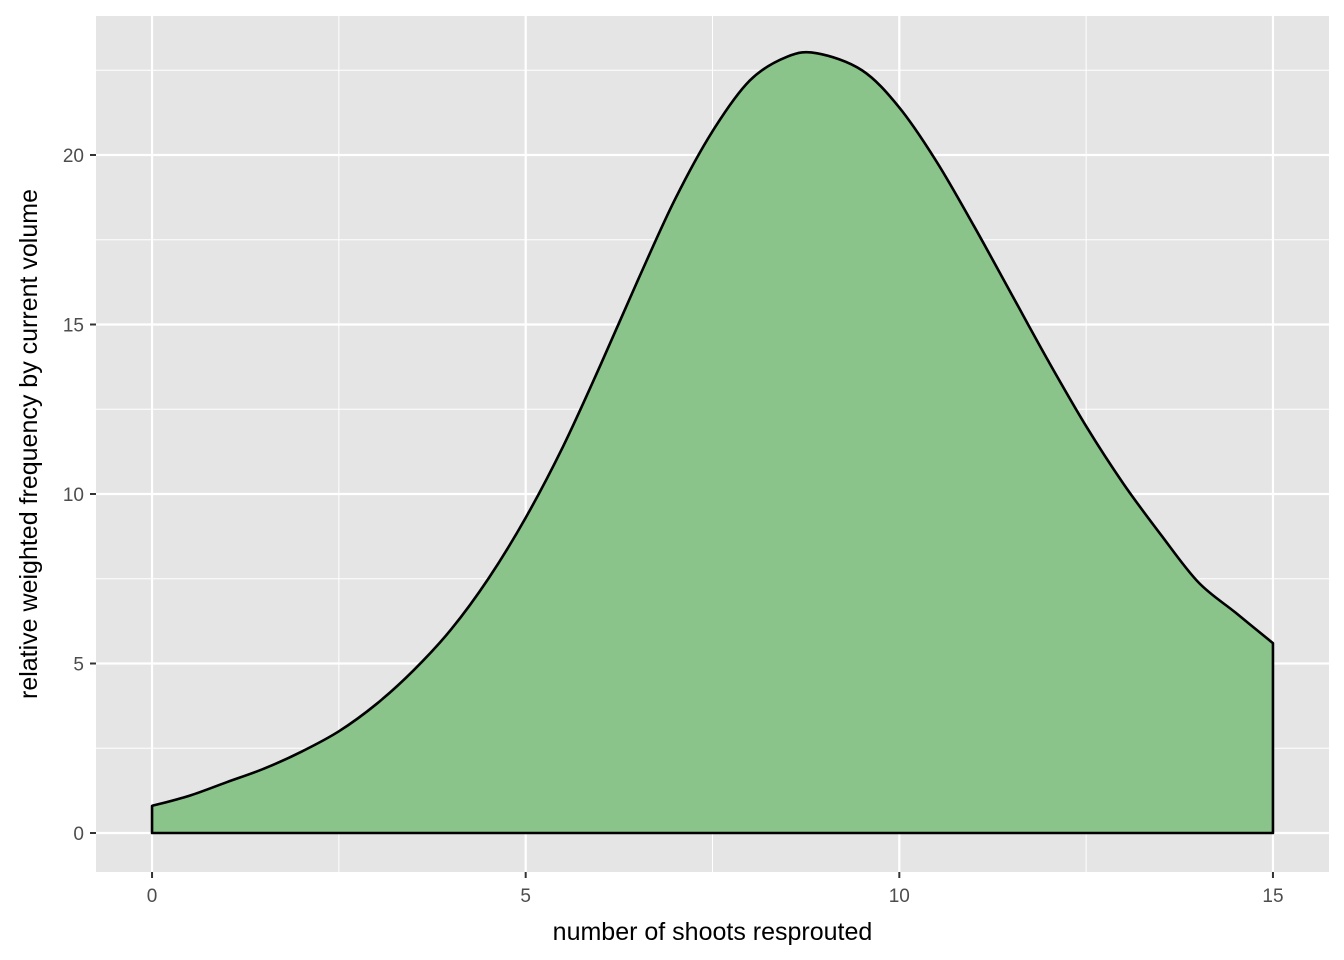 The image size is (1344, 960). I want to click on y-tick-label: 20, so click(73, 156).